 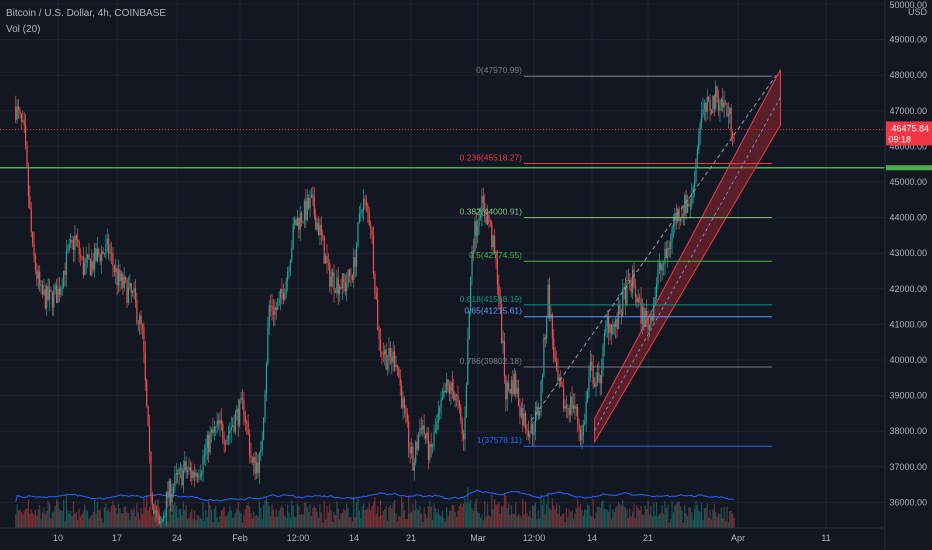 What do you see at coordinates (592, 538) in the screenshot?
I see `time-label: 14` at bounding box center [592, 538].